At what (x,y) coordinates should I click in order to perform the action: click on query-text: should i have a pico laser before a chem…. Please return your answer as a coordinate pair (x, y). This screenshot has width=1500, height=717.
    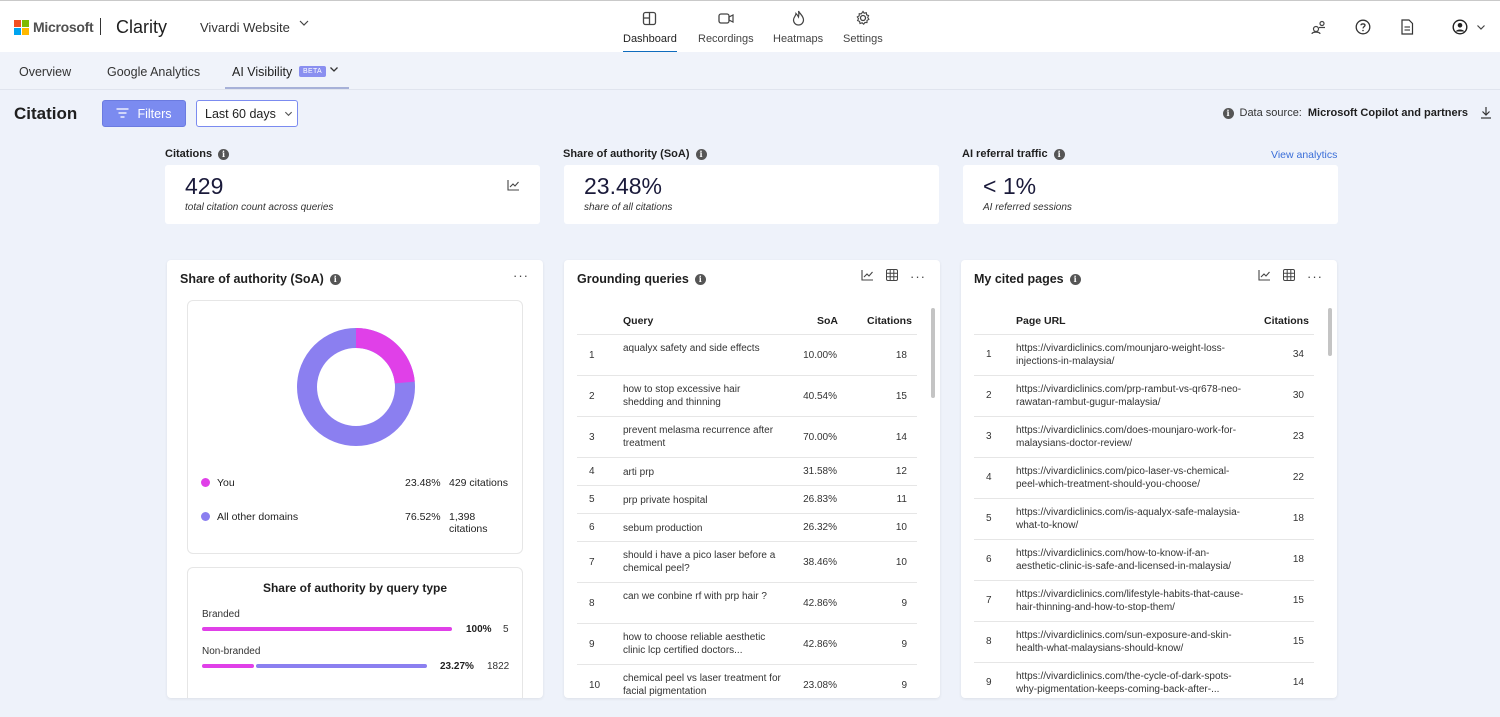
    Looking at the image, I should click on (699, 562).